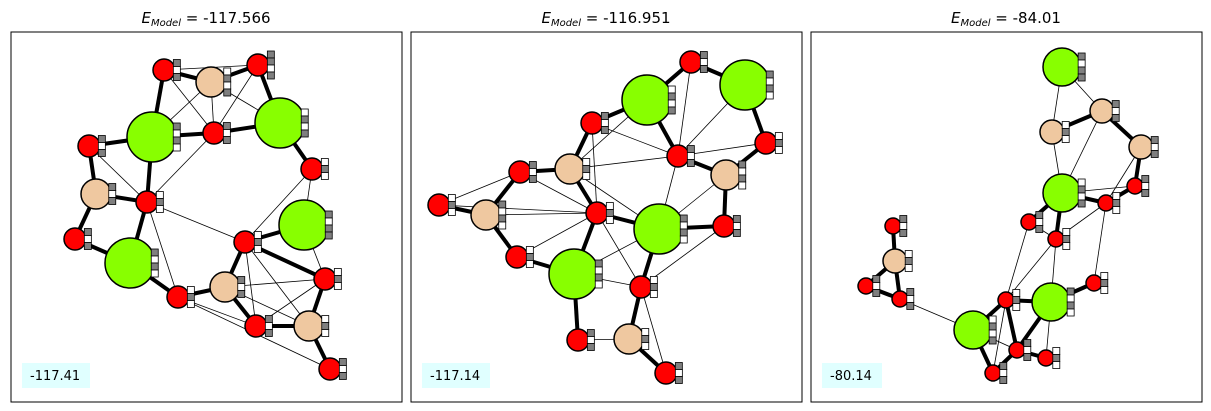 This screenshot has height=411, width=1211. I want to click on panel-1-score: -117.41, so click(55, 376).